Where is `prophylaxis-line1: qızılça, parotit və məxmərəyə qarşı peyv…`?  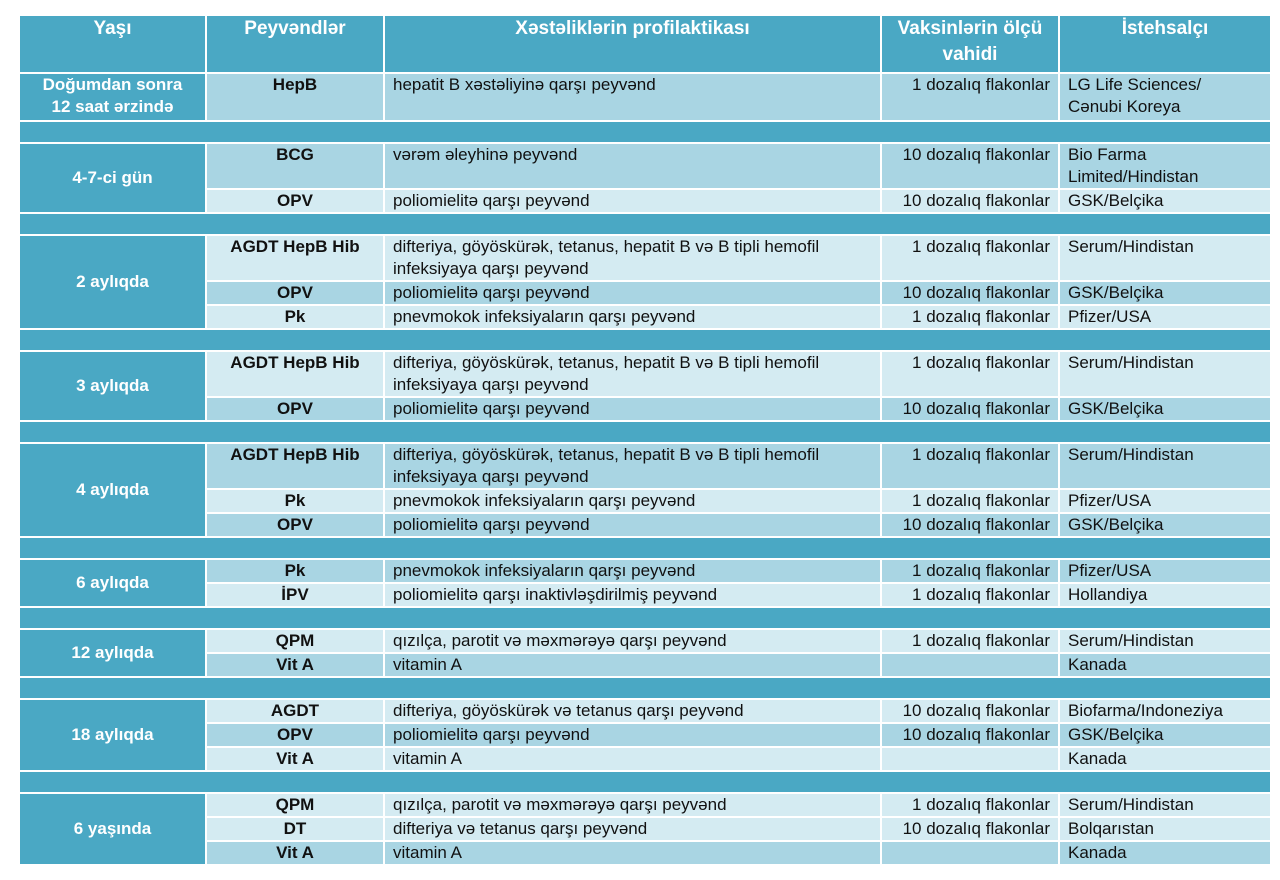
prophylaxis-line1: qızılça, parotit və məxmərəyə qarşı peyv… is located at coordinates (560, 640).